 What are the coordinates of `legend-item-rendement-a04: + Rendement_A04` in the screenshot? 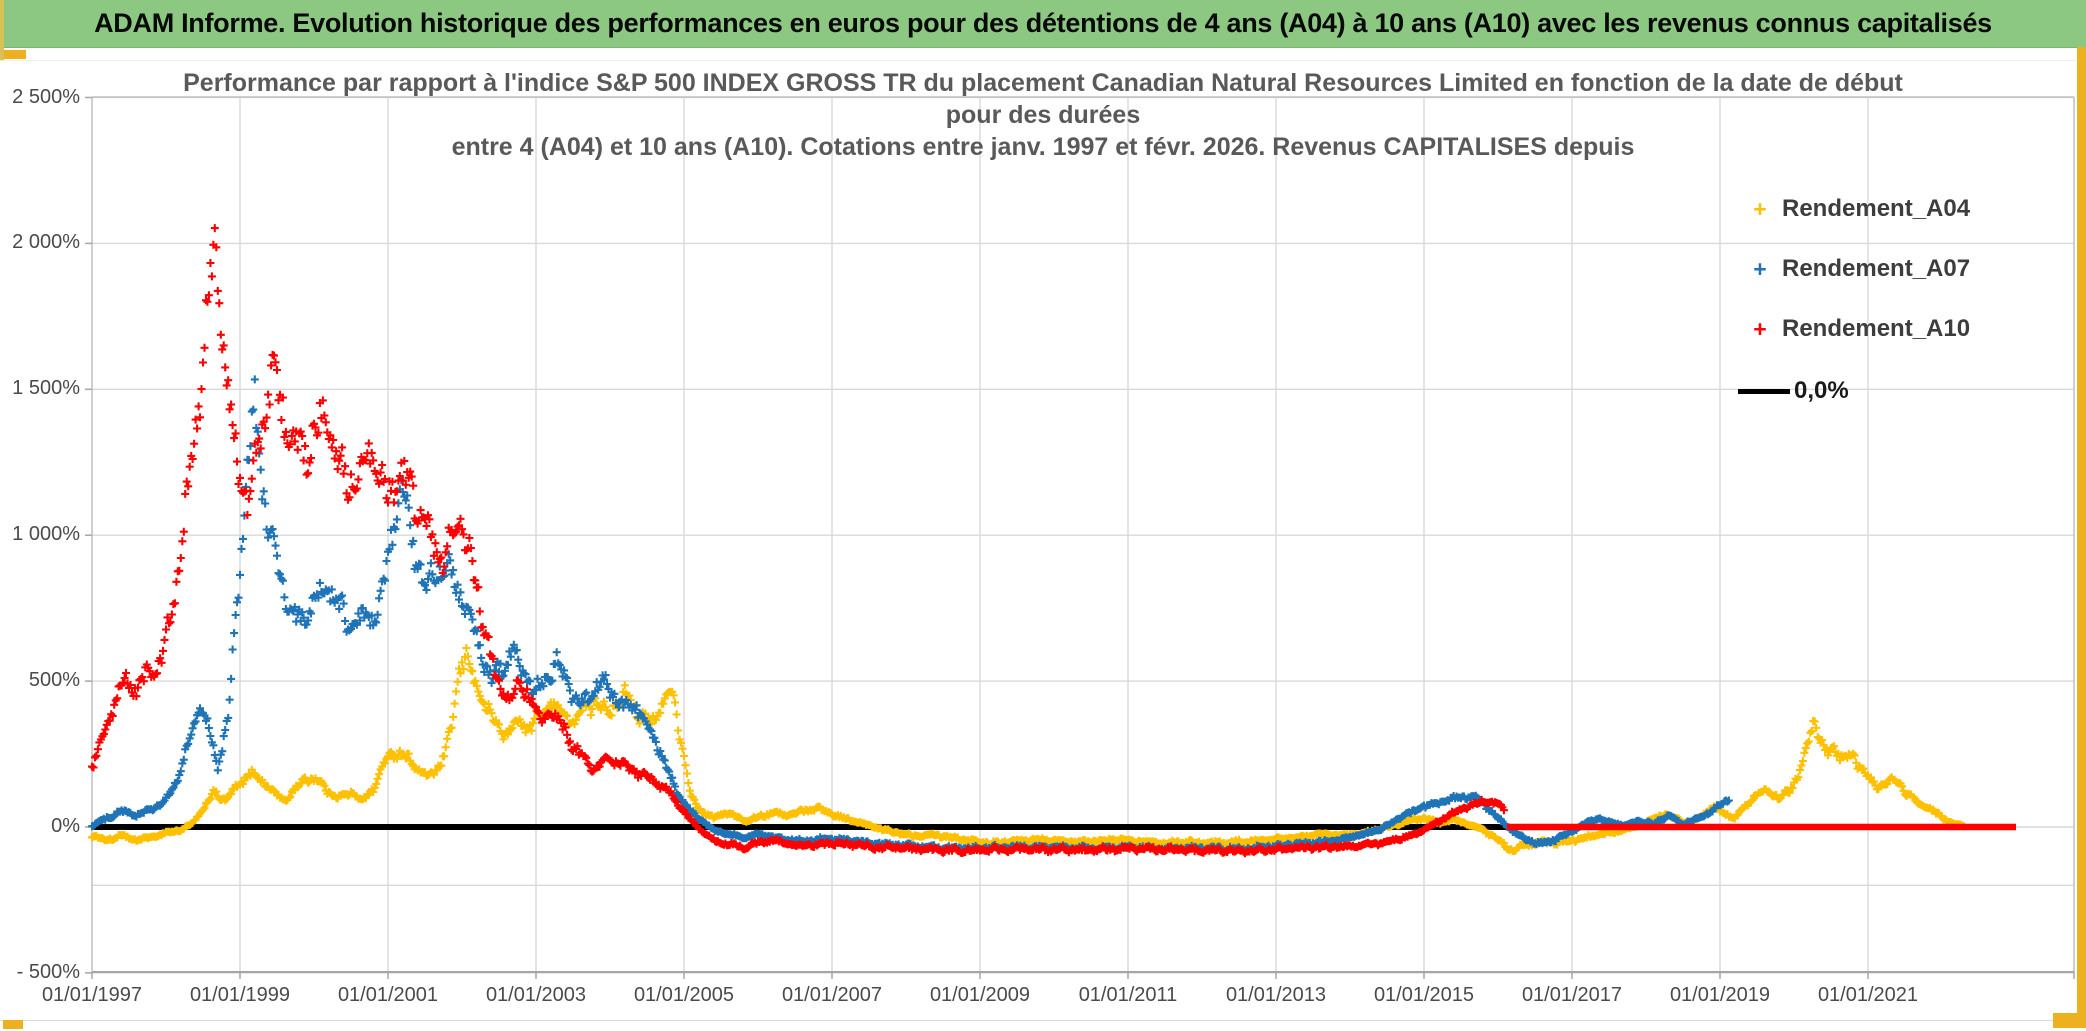 It's located at (1854, 209).